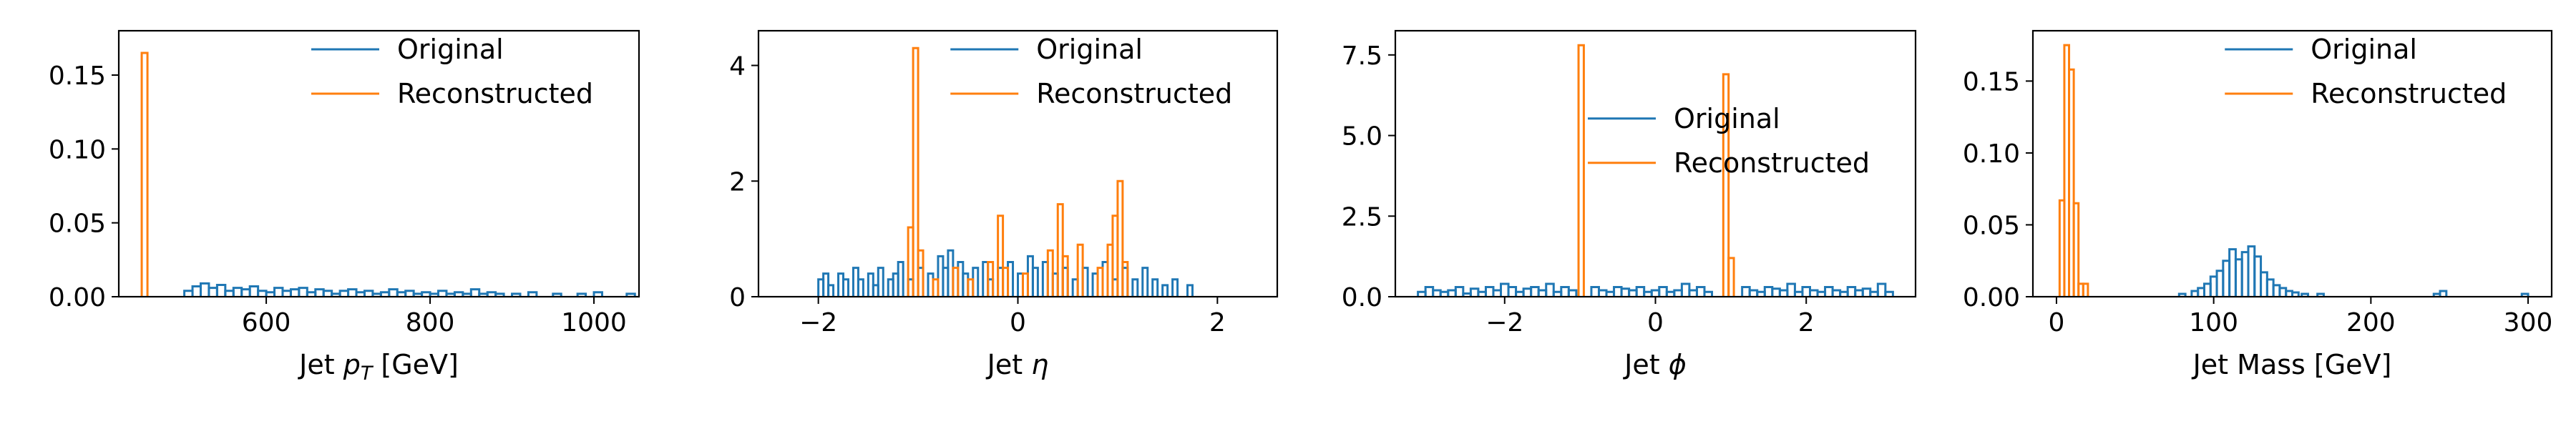 This screenshot has height=429, width=2576. Describe the element at coordinates (737, 182) in the screenshot. I see `y-tick-label: 2` at that location.